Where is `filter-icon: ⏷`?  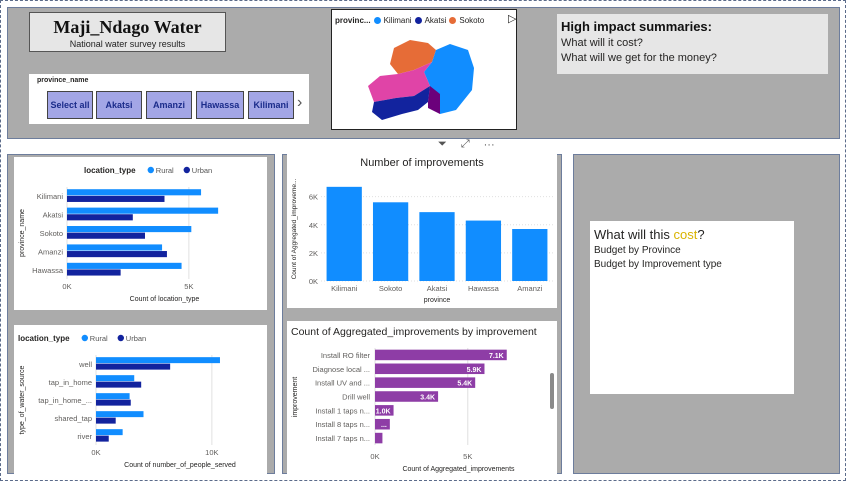 filter-icon: ⏷ is located at coordinates (442, 144).